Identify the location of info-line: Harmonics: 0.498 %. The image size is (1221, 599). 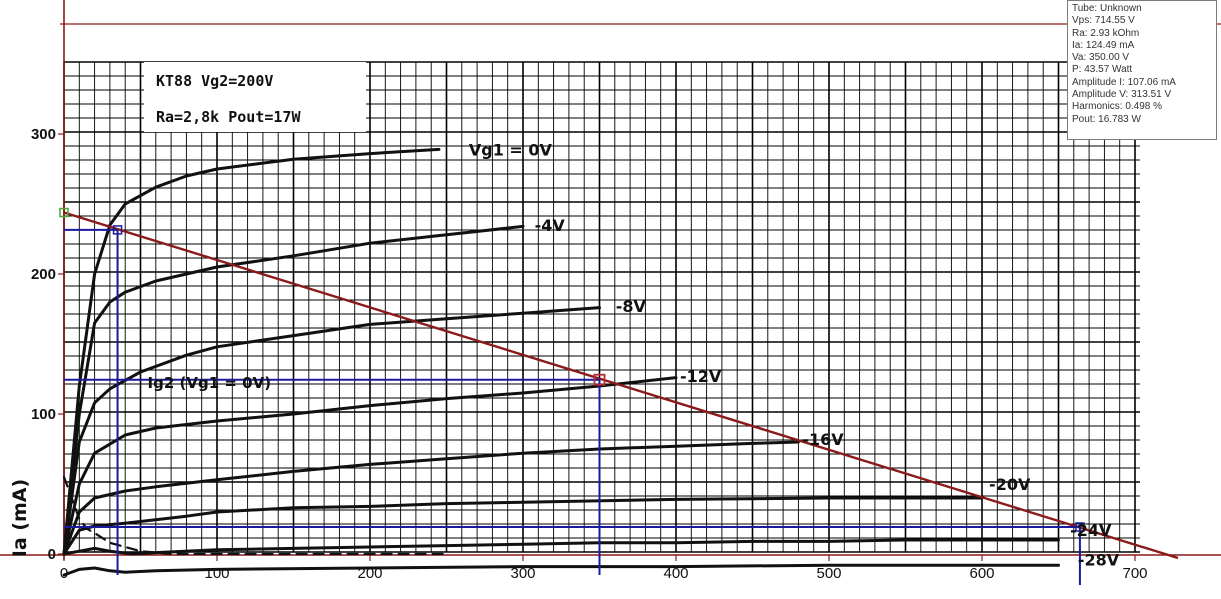
(1117, 107).